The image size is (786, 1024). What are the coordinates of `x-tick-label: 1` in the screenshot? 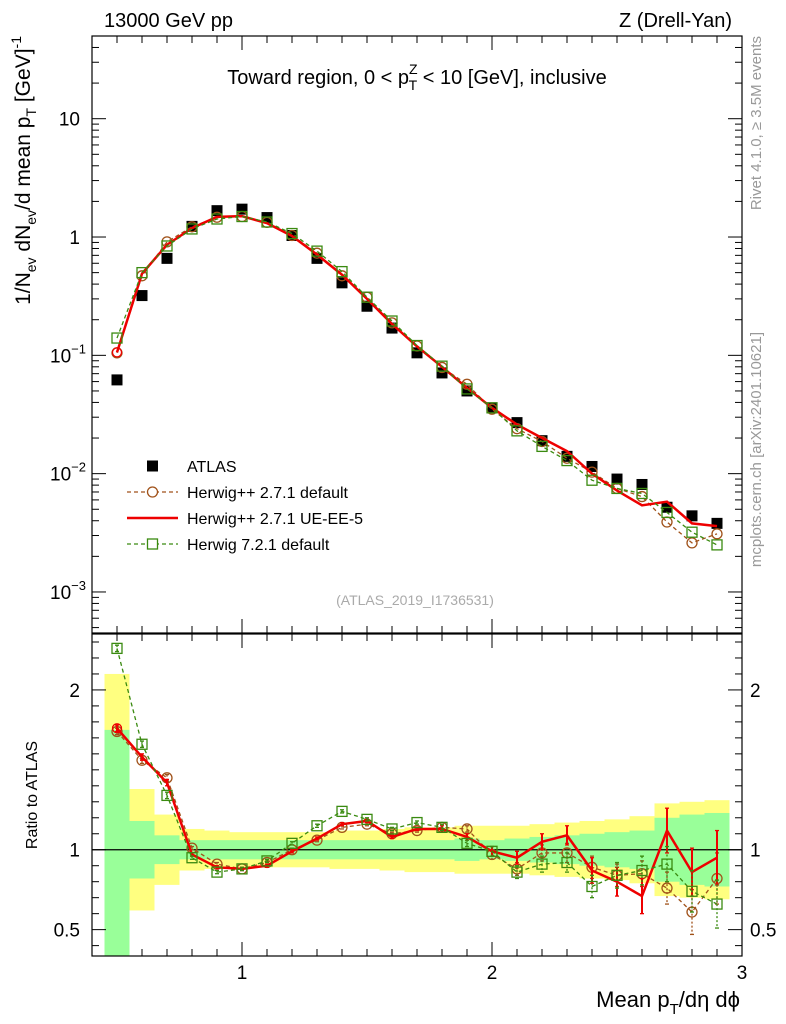 It's located at (242, 973).